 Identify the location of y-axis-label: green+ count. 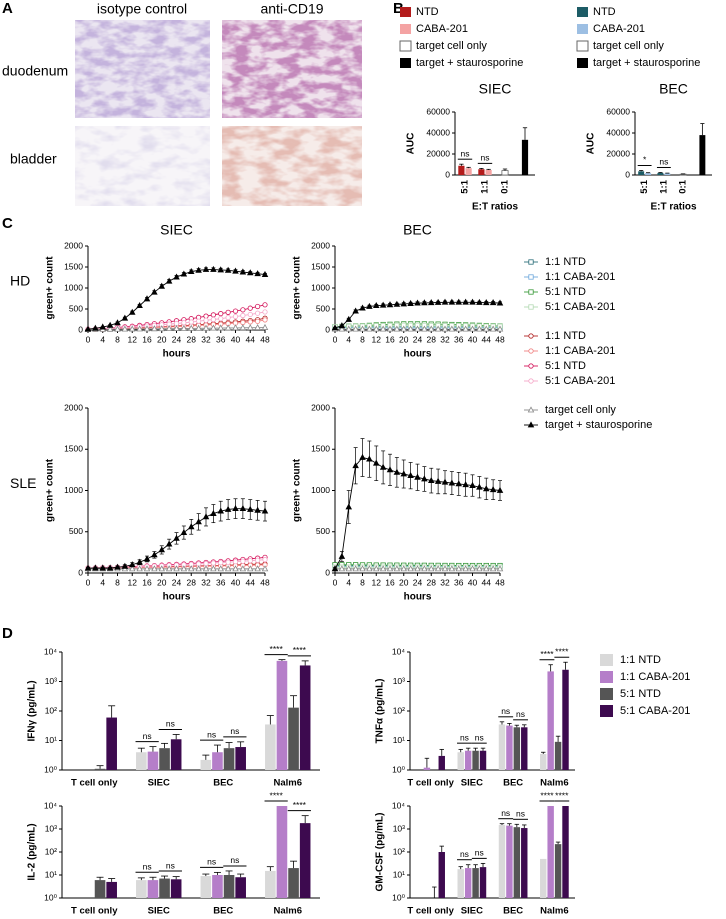
(297, 288).